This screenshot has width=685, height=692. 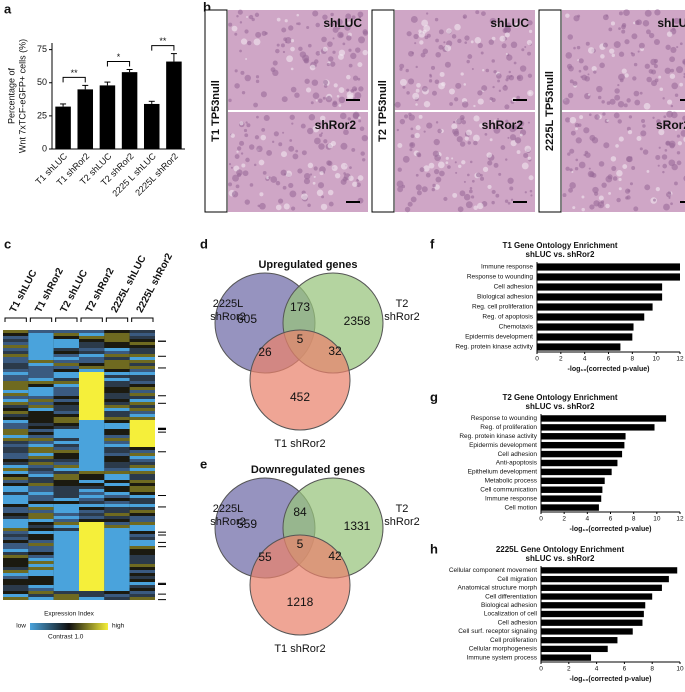 I want to click on condition-label: shLUC, so click(x=342, y=23).